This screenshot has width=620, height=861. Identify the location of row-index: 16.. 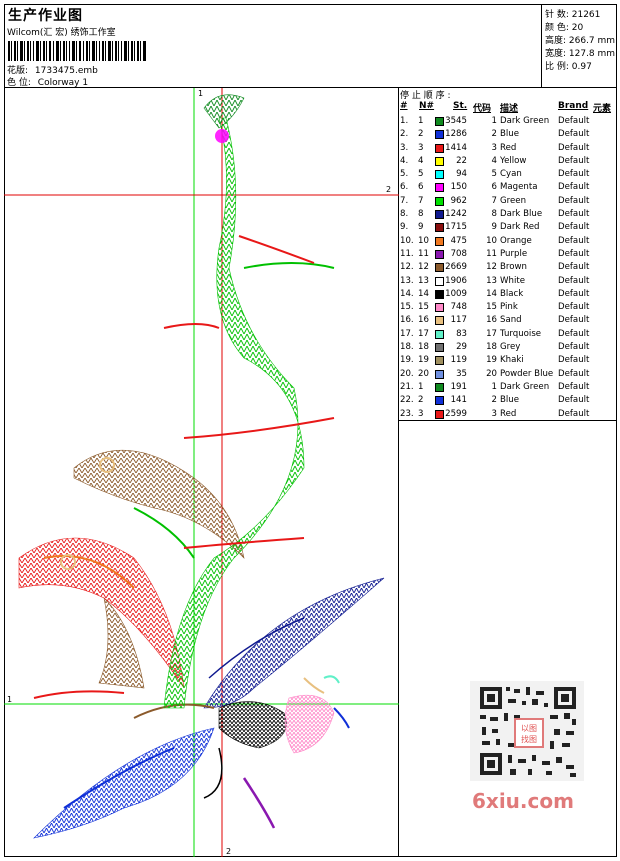
(407, 320).